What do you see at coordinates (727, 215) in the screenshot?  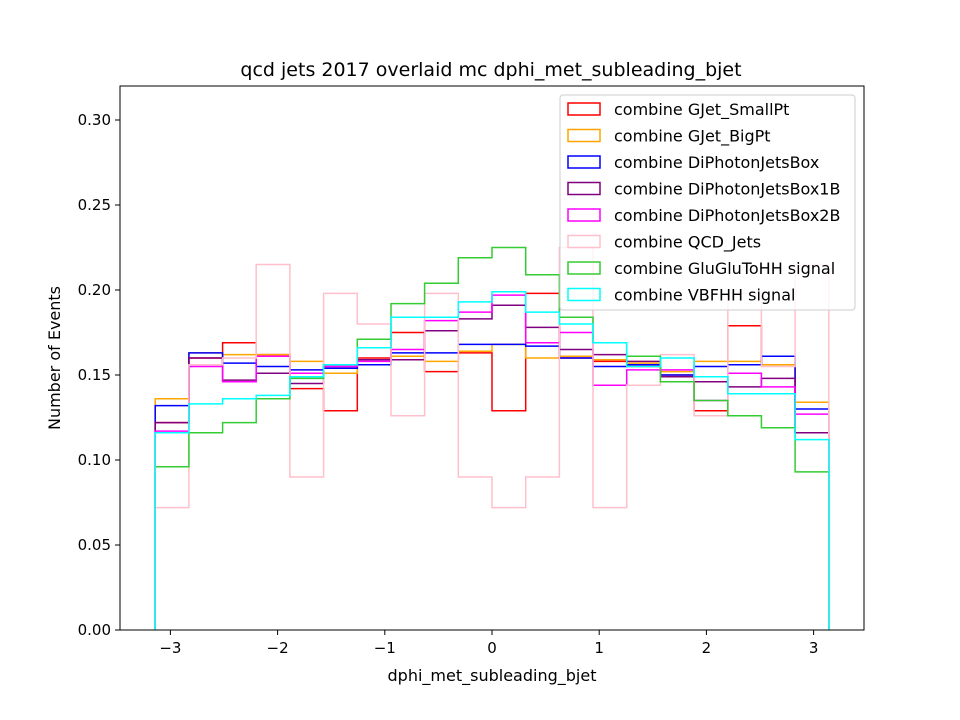 I see `legend-label-4: combine DiPhotonJetsBox2B` at bounding box center [727, 215].